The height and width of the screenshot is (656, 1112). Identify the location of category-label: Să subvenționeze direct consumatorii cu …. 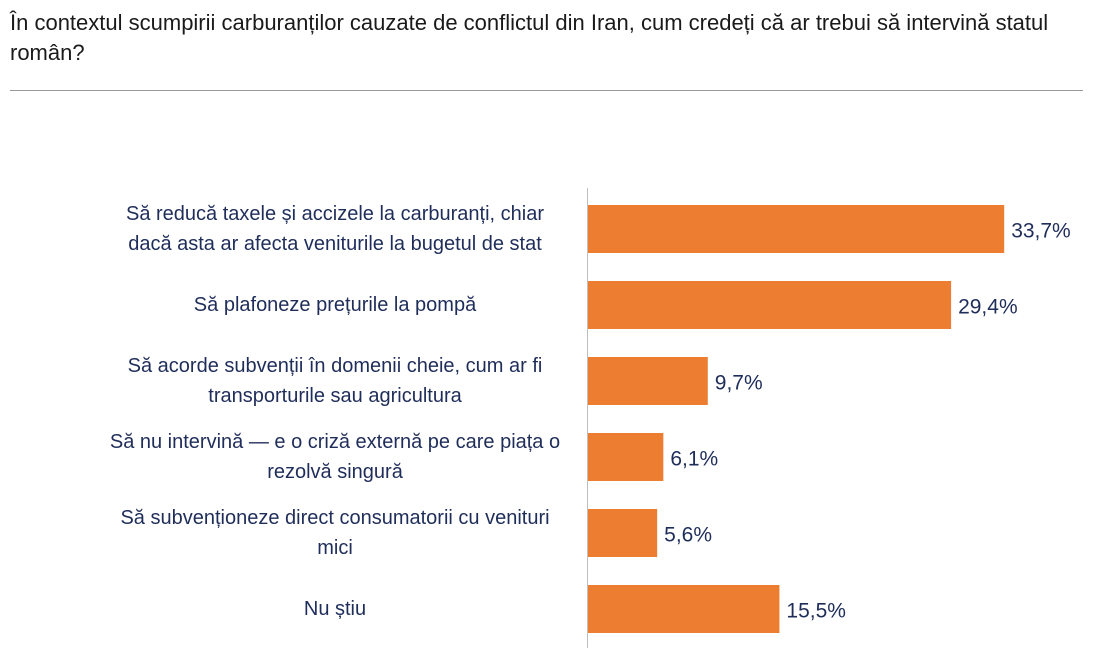
(335, 533).